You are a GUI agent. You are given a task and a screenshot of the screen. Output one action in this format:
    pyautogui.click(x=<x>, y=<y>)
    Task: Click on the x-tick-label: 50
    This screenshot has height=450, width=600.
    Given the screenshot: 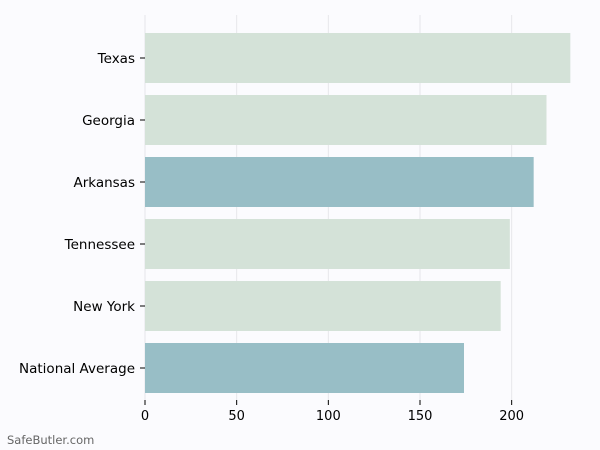 What is the action you would take?
    pyautogui.click(x=236, y=416)
    